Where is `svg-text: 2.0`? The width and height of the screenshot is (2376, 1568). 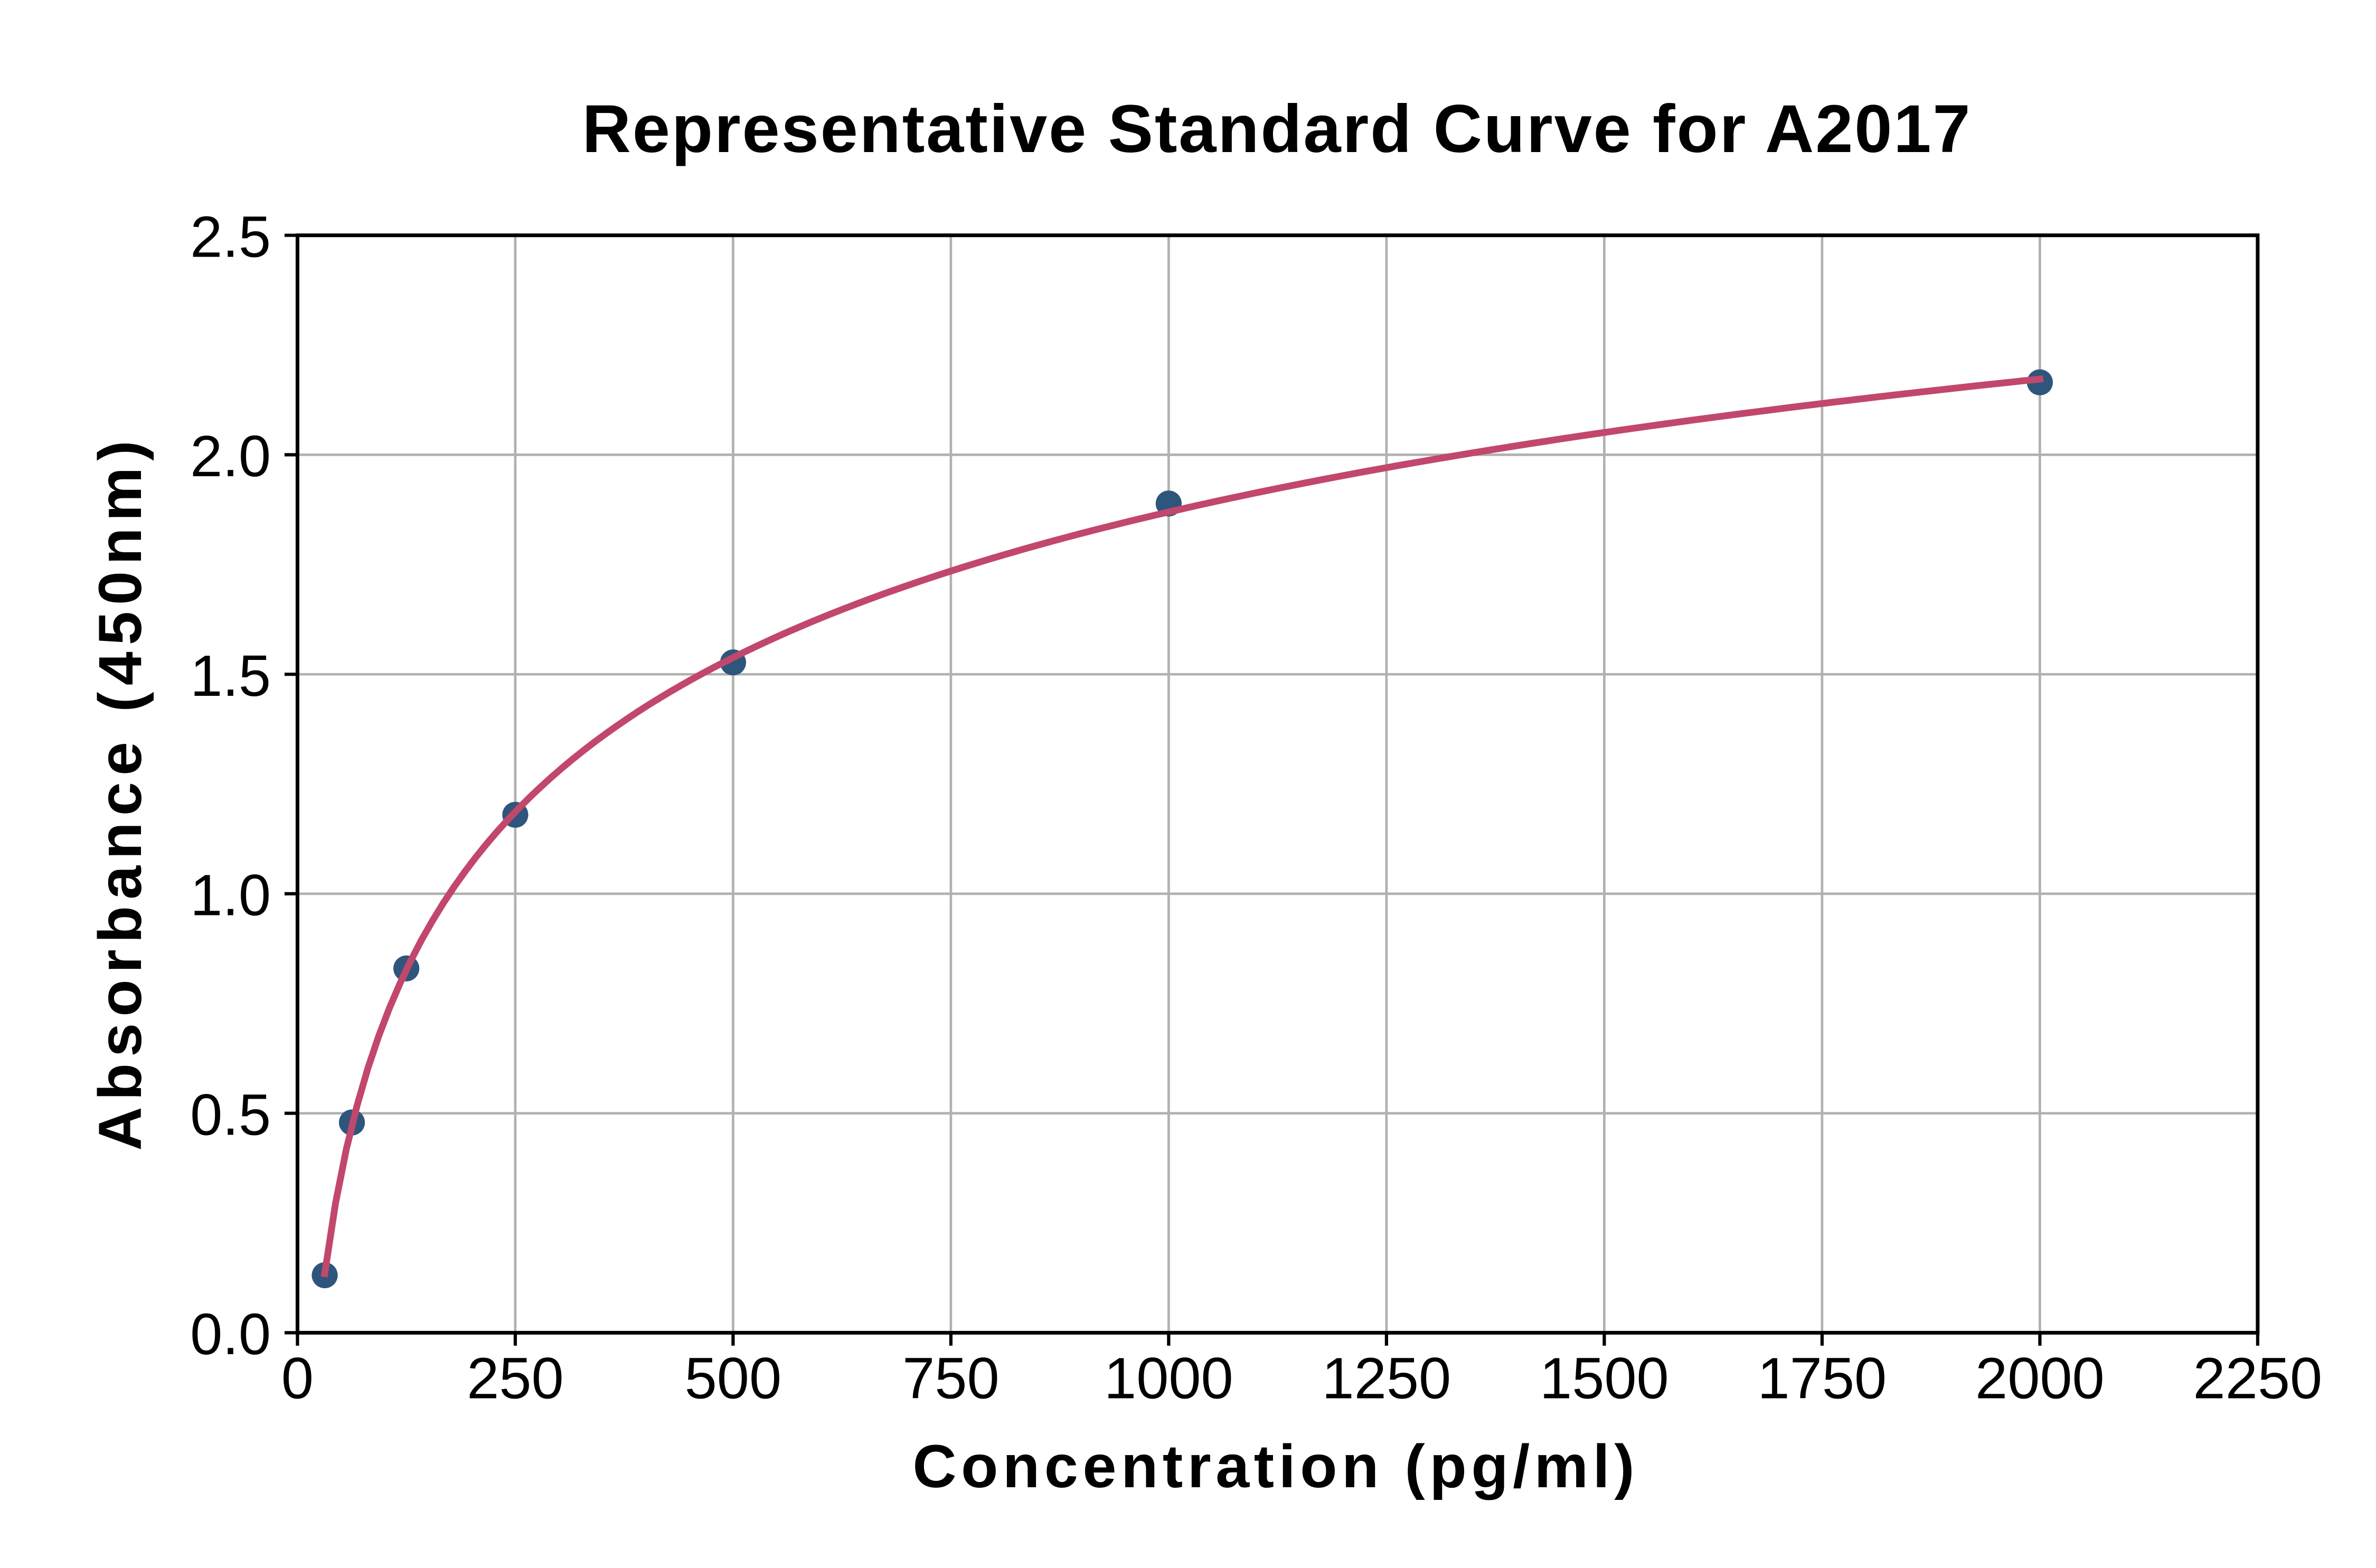
svg-text: 2.0 is located at coordinates (231, 456).